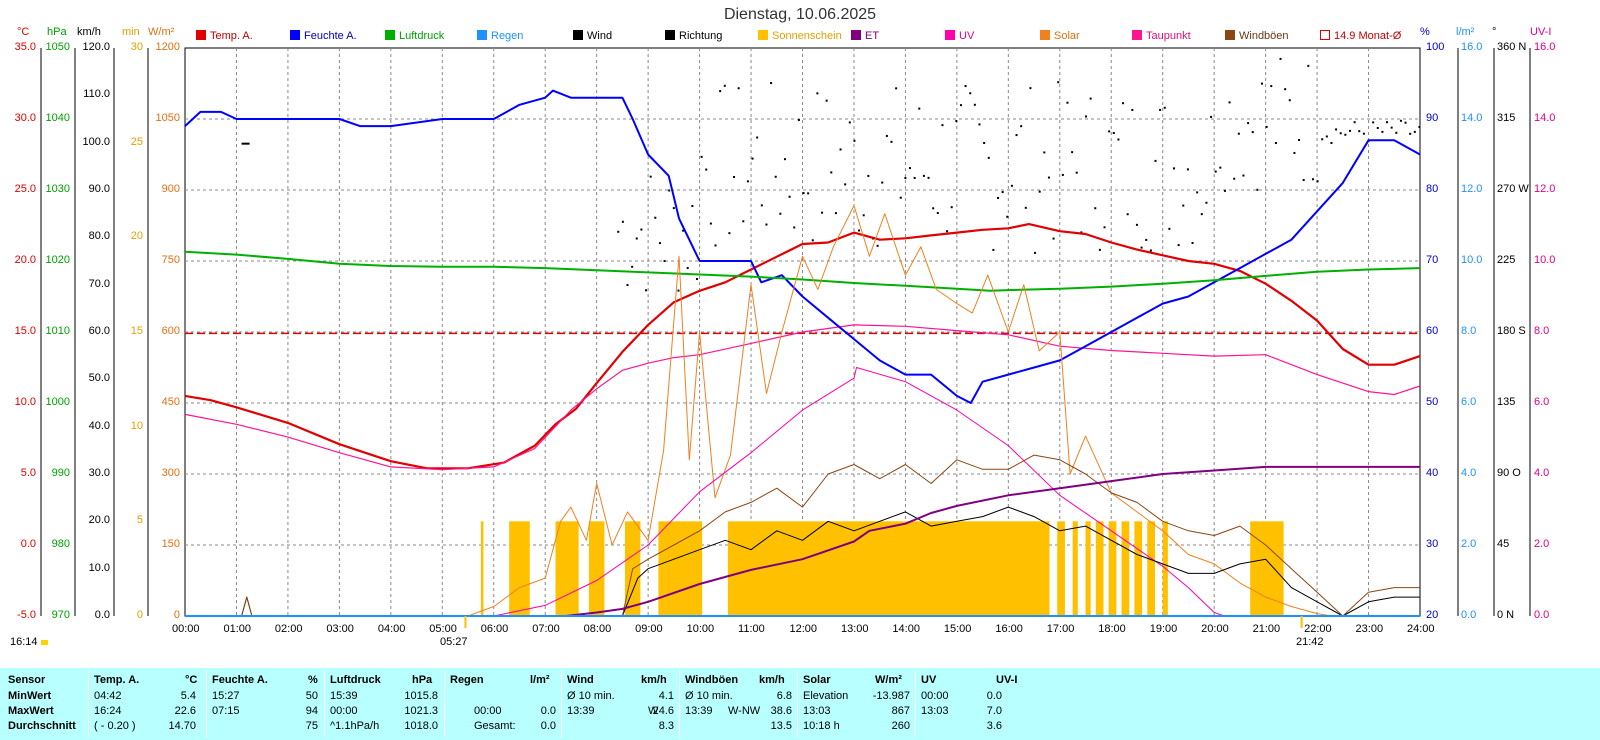 This screenshot has width=1600, height=740. What do you see at coordinates (653, 711) in the screenshot?
I see `footer-cell-wind_d: W` at bounding box center [653, 711].